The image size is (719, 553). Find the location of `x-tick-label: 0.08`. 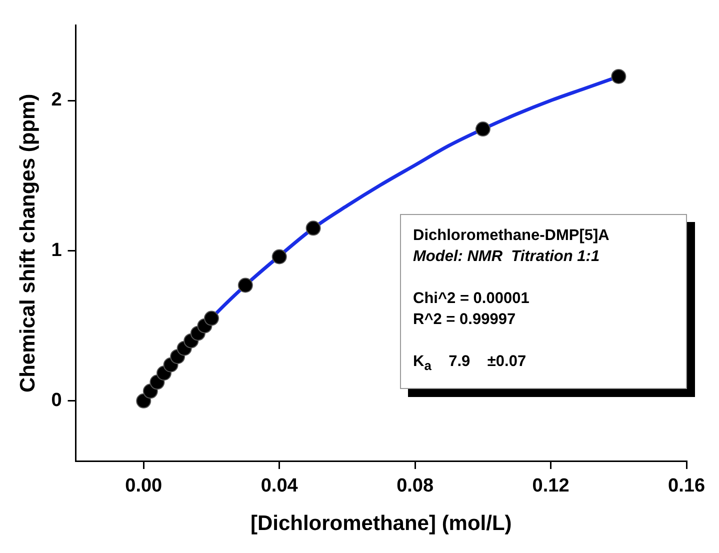

x-tick-label: 0.08 is located at coordinates (415, 486).